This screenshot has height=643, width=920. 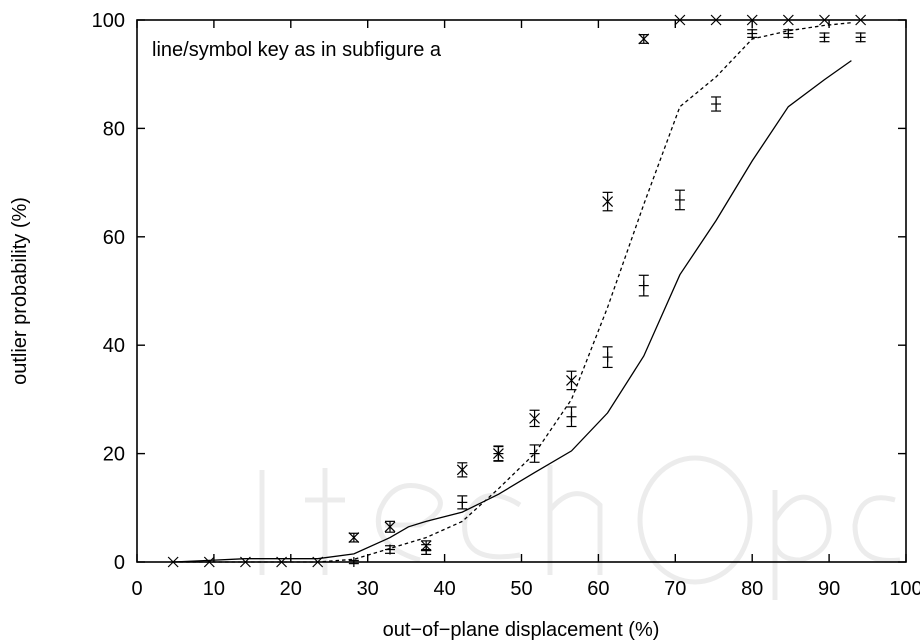 What do you see at coordinates (904, 589) in the screenshot?
I see `x-tick-label: 100` at bounding box center [904, 589].